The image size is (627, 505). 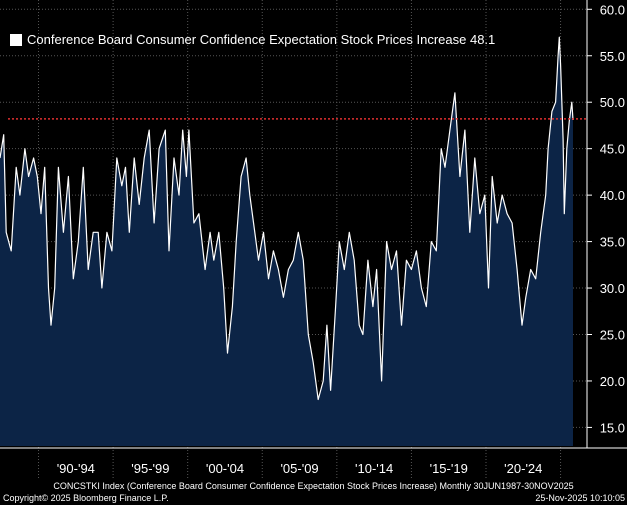 What do you see at coordinates (612, 195) in the screenshot?
I see `y-tick-label: 40.0` at bounding box center [612, 195].